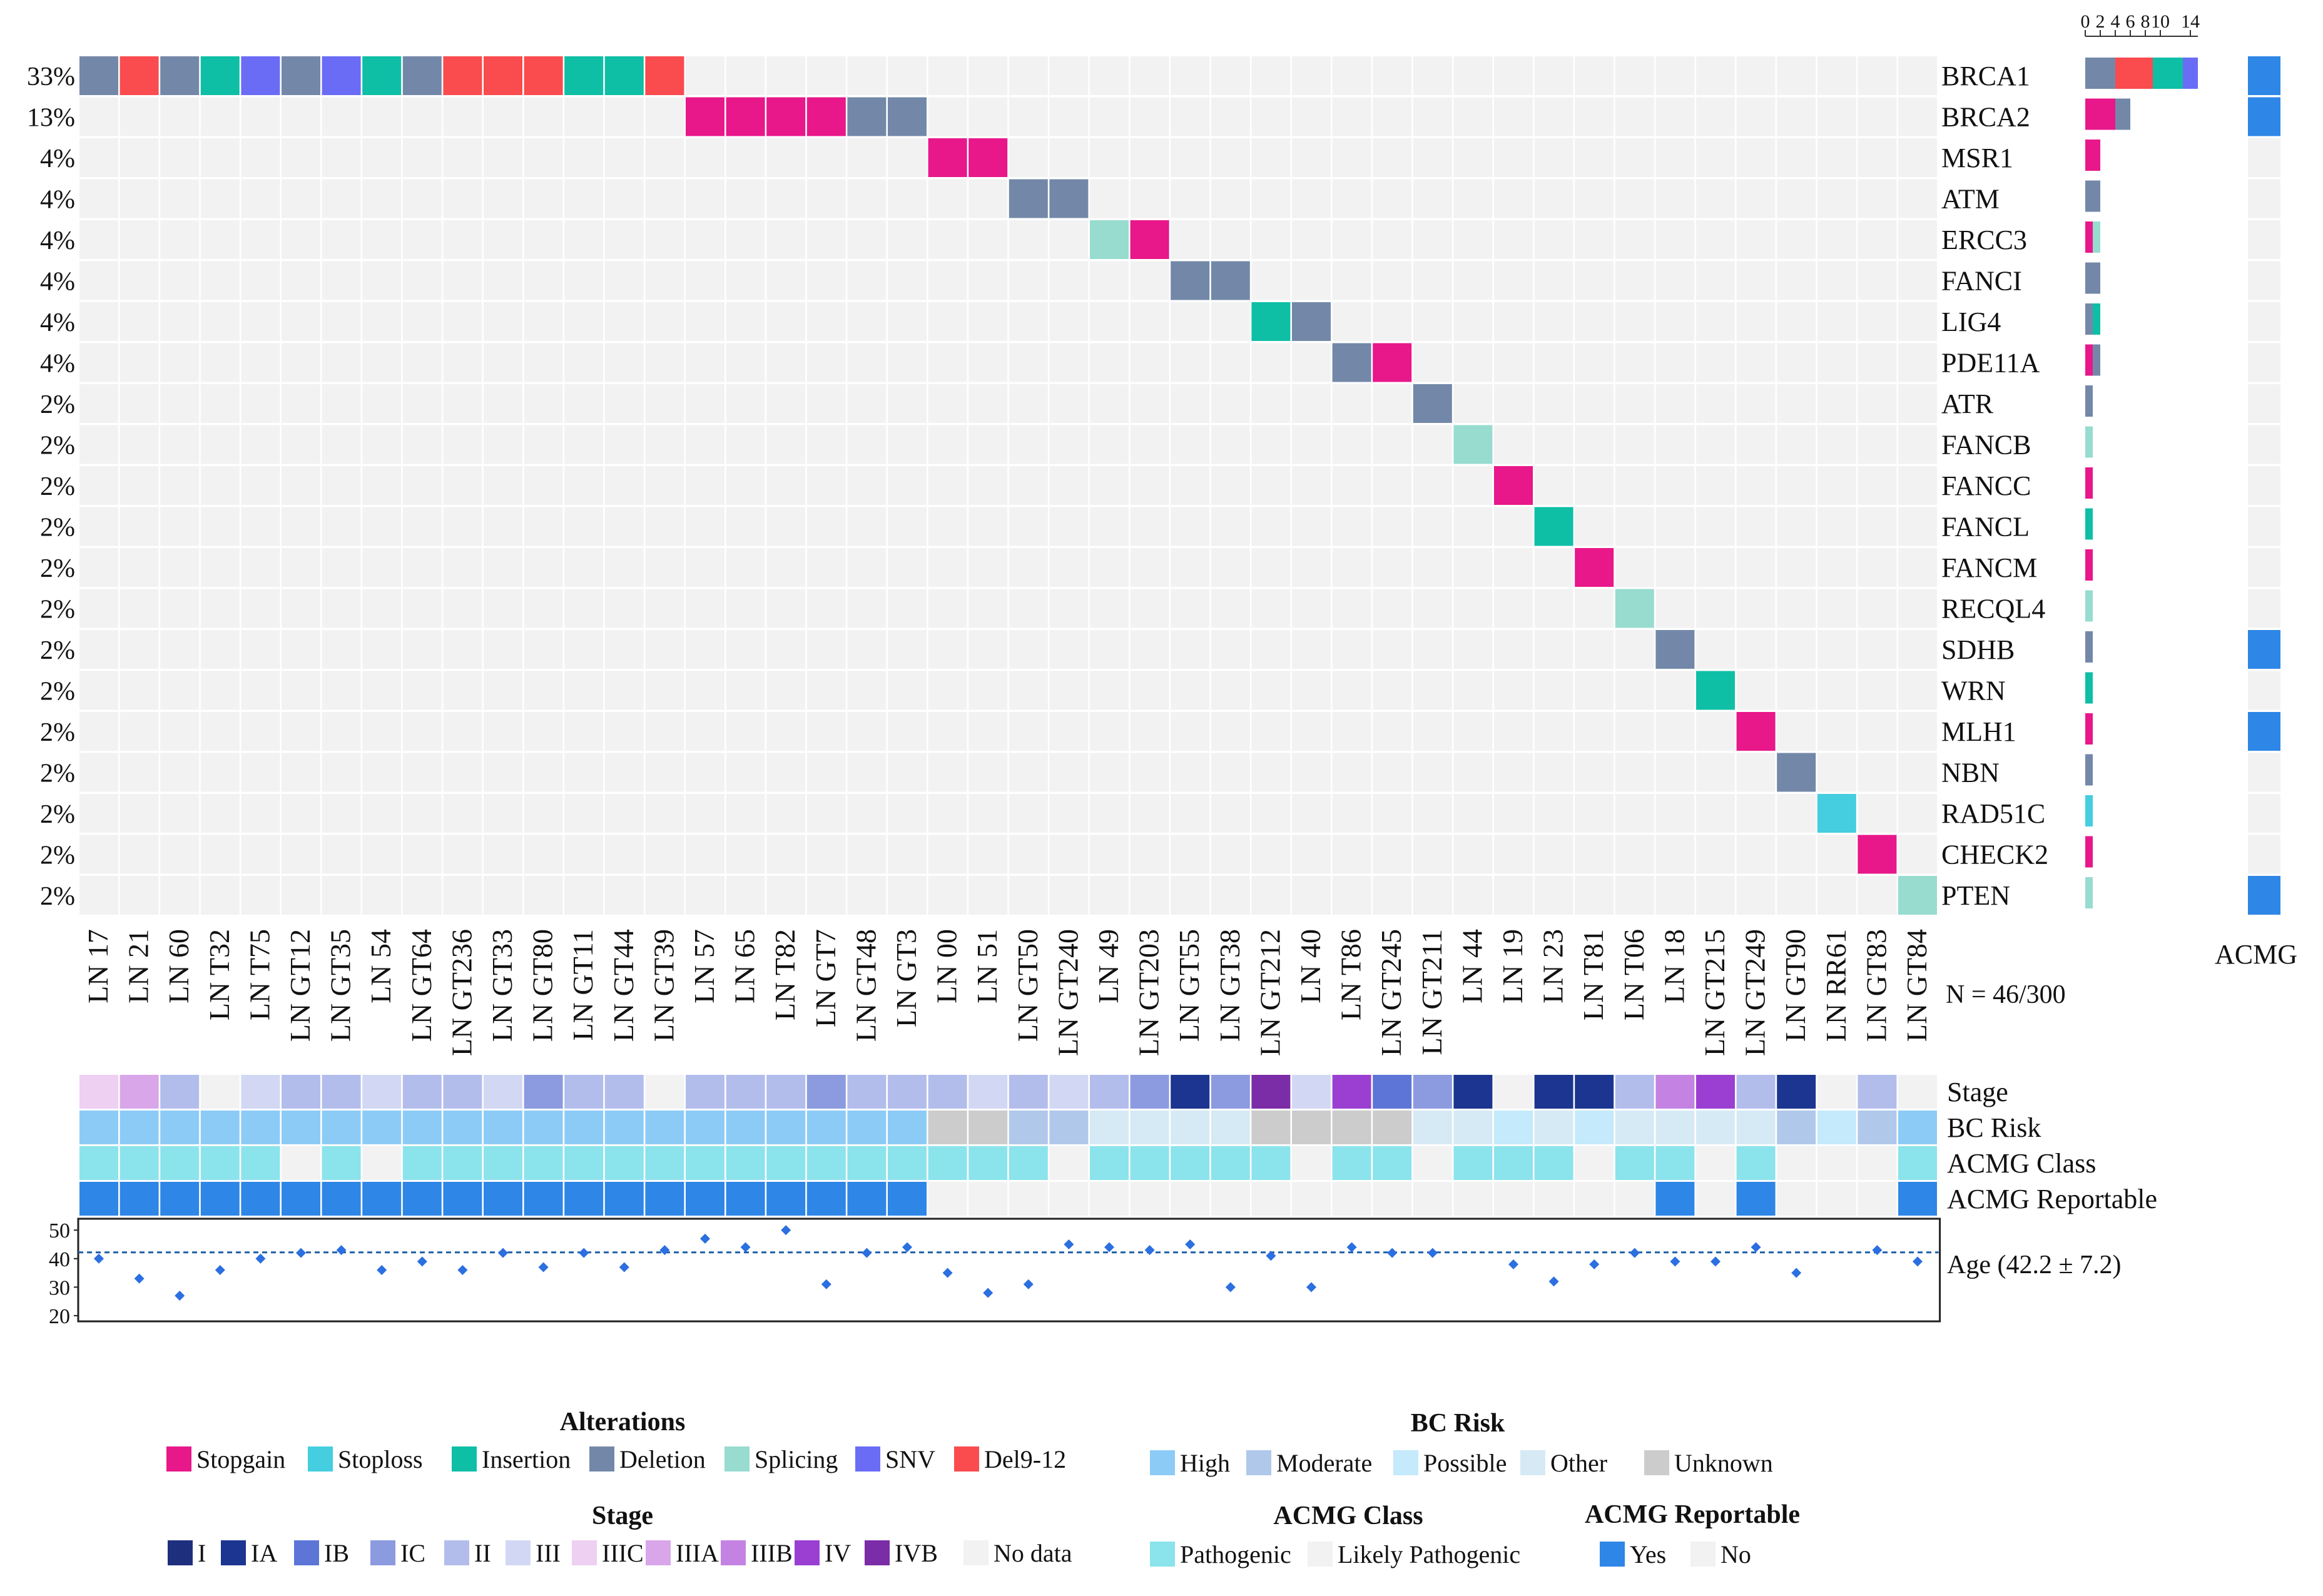 This screenshot has width=2323, height=1596. I want to click on legend-swatch-stage-iiia, so click(658, 1552).